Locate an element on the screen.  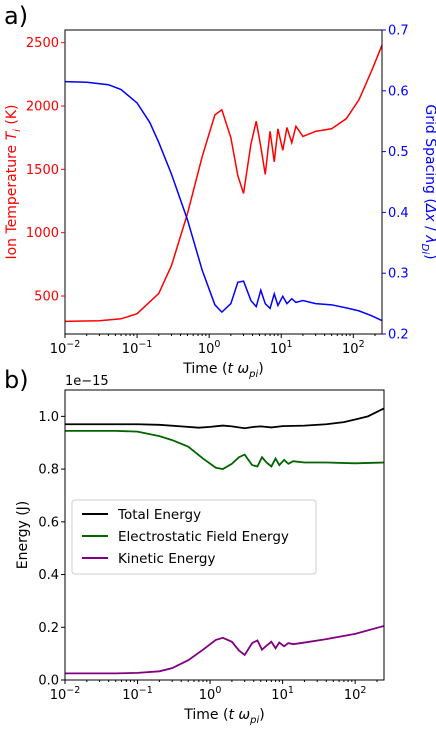
left-y-tick-label: 1000 is located at coordinates (42, 233).